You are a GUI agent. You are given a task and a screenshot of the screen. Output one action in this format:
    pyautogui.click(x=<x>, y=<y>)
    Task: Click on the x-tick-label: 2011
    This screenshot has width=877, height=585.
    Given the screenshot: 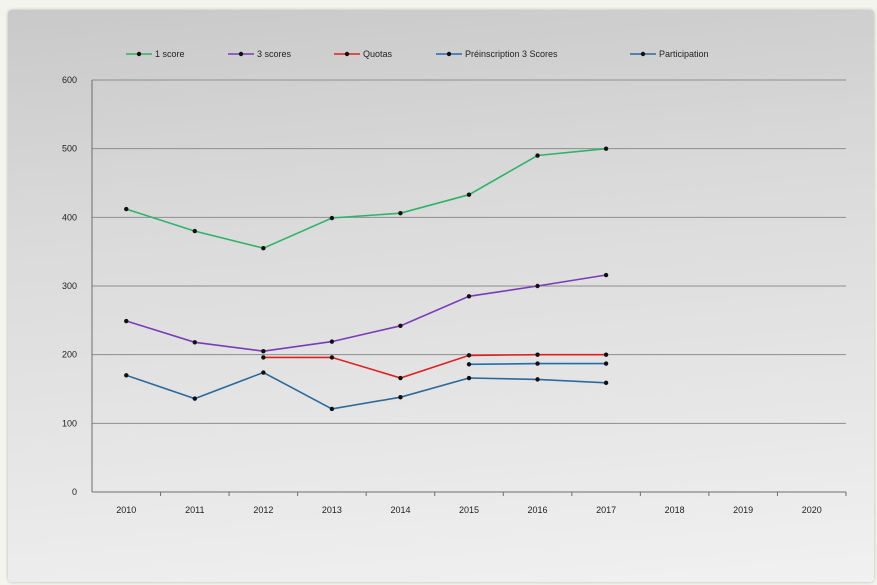 What is the action you would take?
    pyautogui.click(x=194, y=510)
    